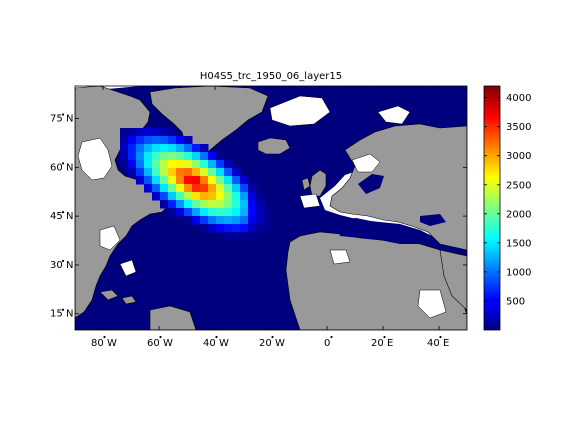 The width and height of the screenshot is (576, 432). Describe the element at coordinates (391, 209) in the screenshot. I see `inland-seas` at that location.